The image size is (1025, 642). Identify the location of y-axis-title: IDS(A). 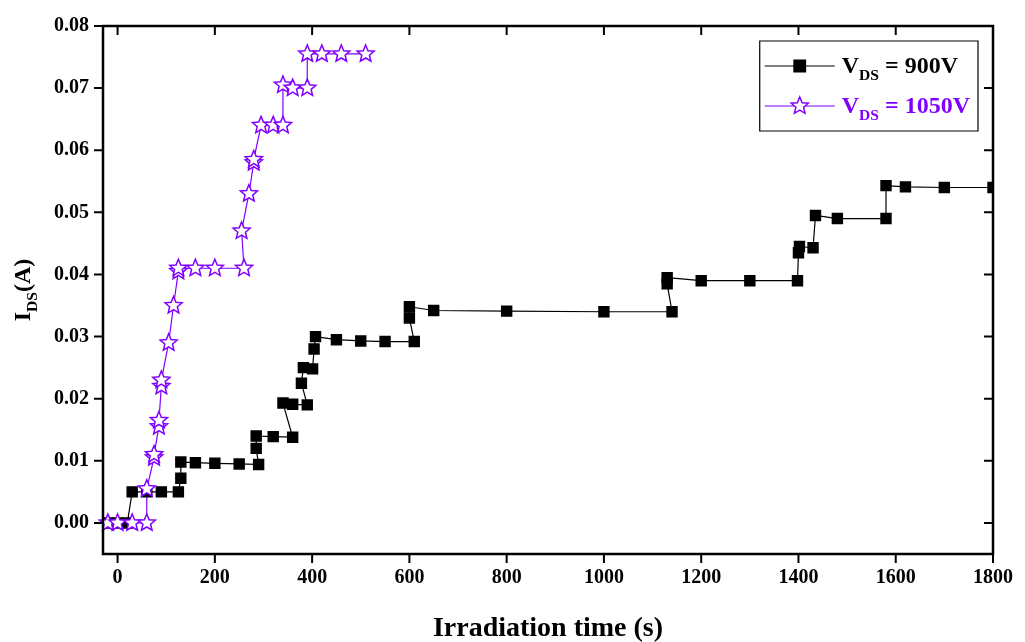
(25, 290).